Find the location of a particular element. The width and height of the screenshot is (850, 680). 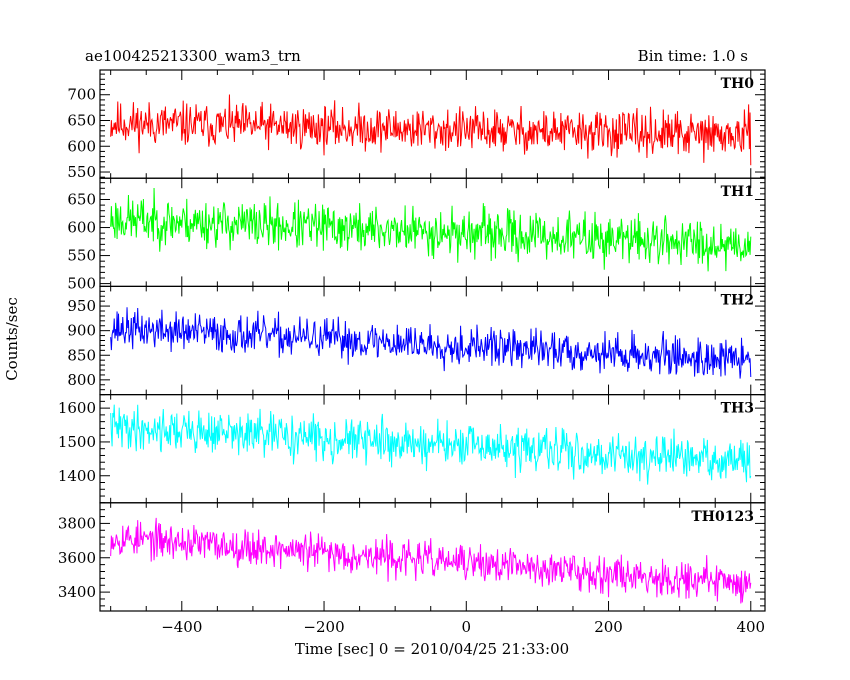

y-tick-label: 500 is located at coordinates (81, 284).